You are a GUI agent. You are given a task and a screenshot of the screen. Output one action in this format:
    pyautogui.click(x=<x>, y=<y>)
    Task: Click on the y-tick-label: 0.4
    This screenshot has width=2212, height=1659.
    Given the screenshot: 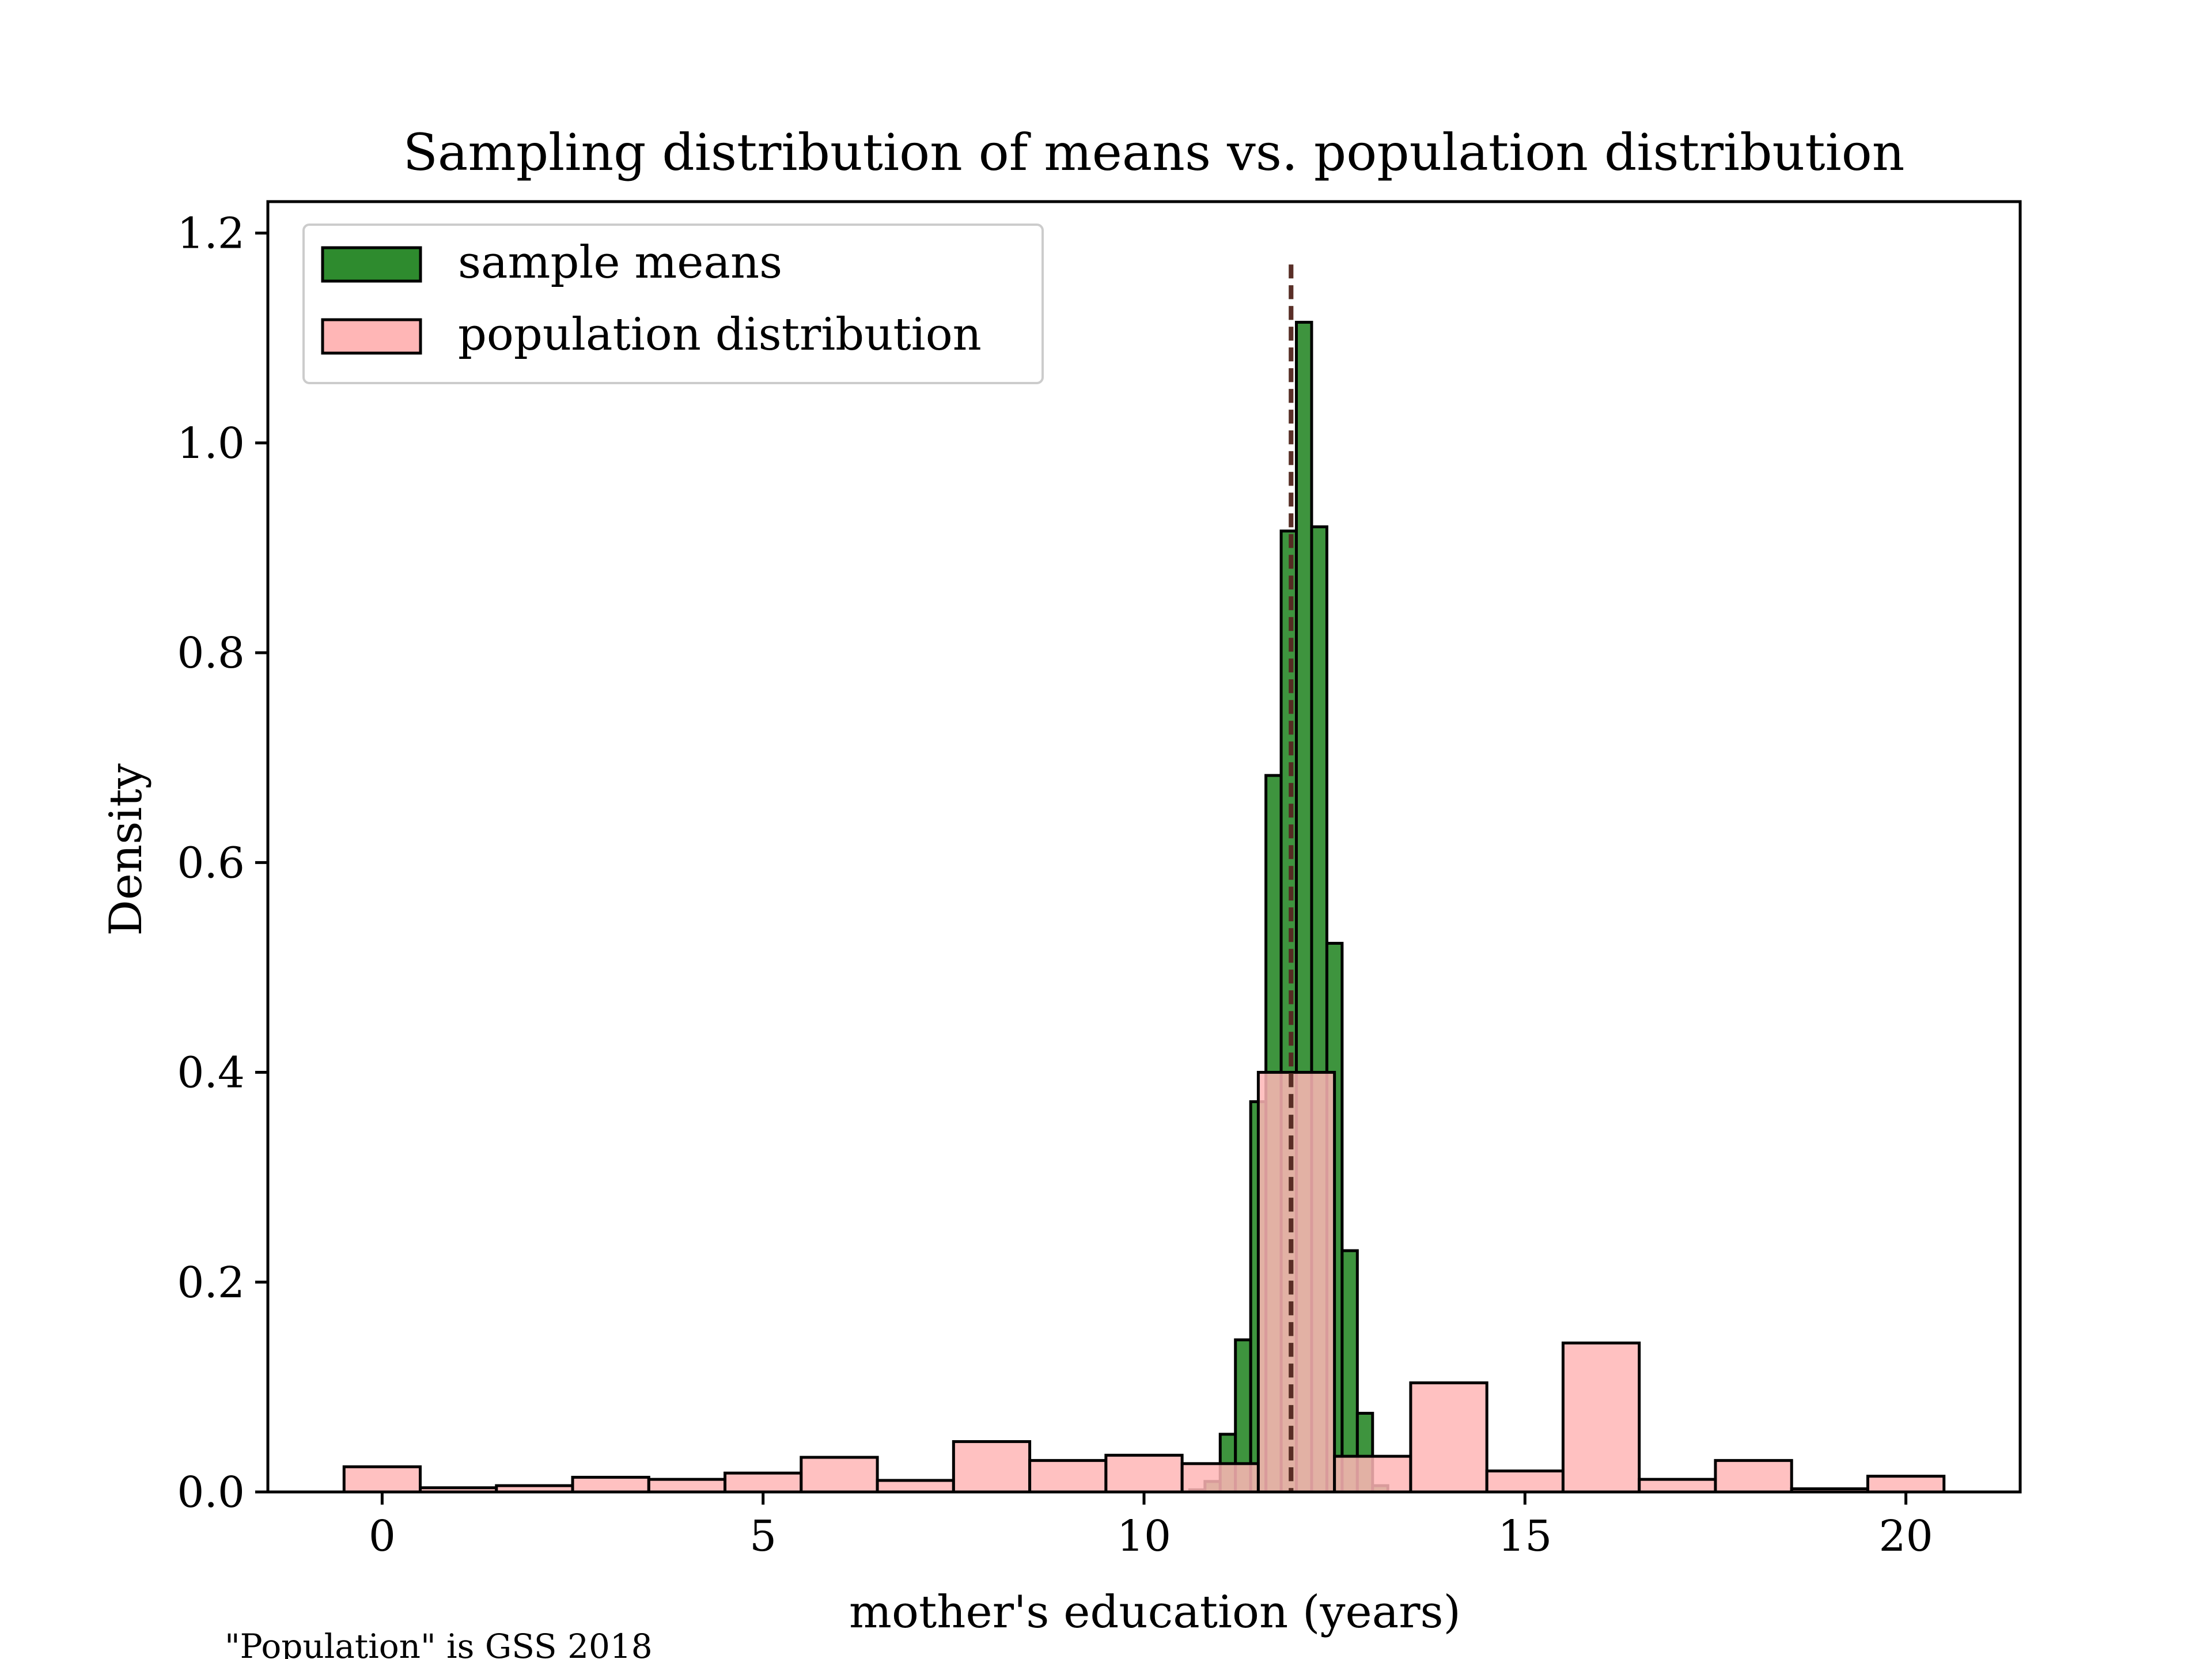 What is the action you would take?
    pyautogui.click(x=211, y=1073)
    